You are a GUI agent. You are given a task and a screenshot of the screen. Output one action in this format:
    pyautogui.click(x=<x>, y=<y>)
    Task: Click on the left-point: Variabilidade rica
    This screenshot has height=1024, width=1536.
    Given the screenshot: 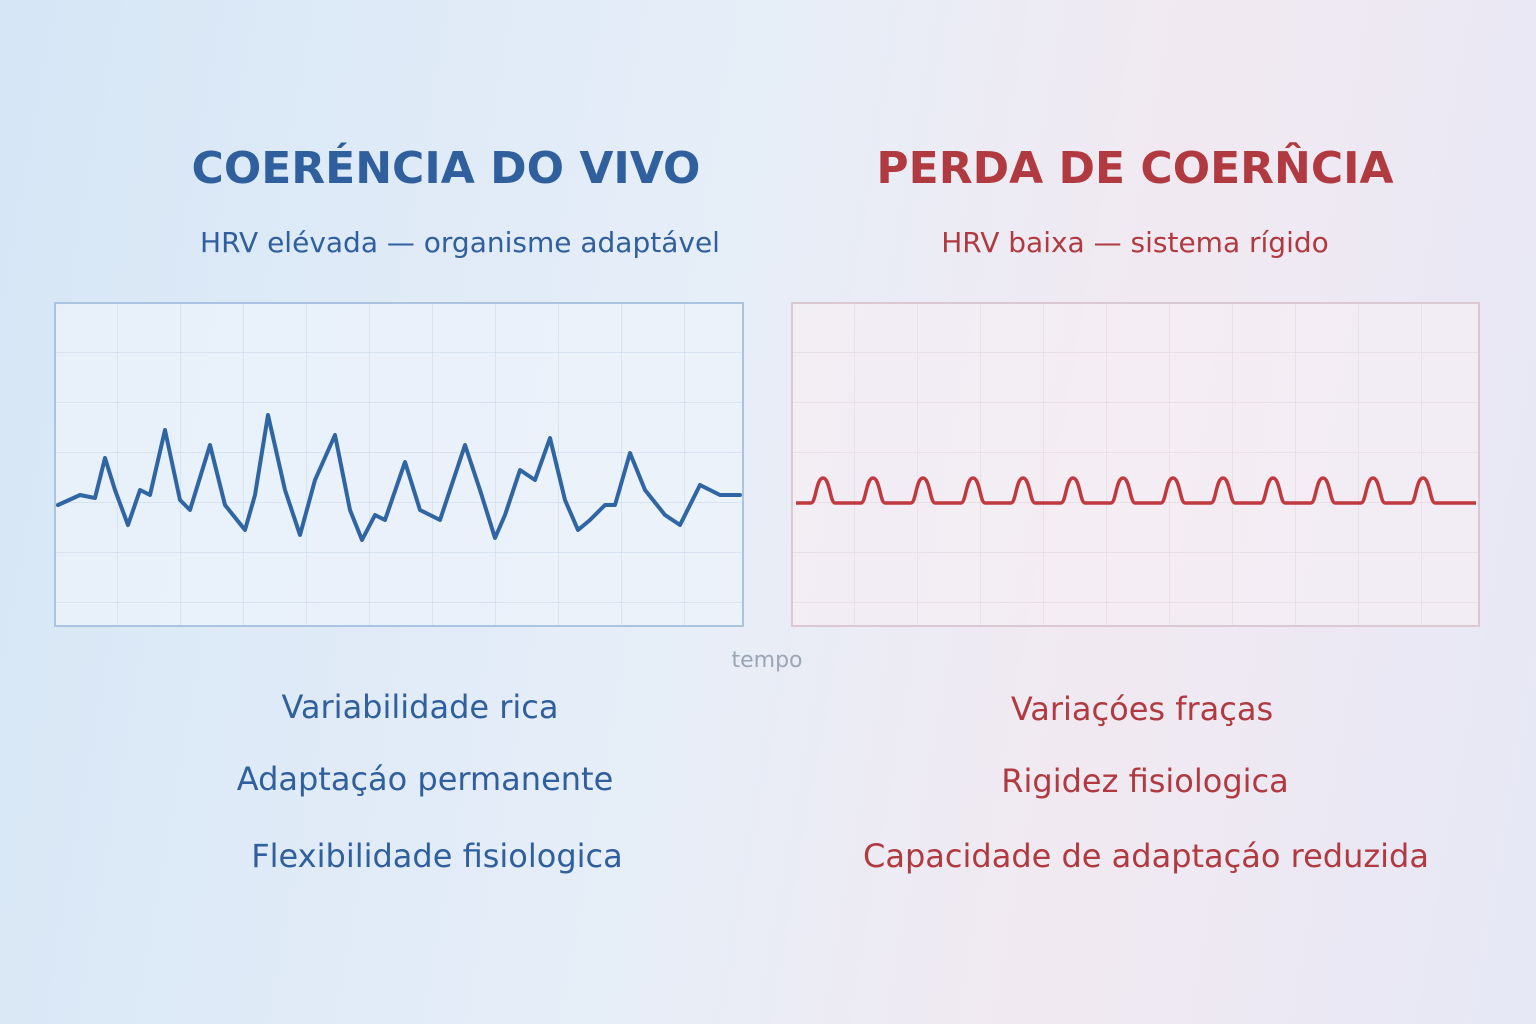 What is the action you would take?
    pyautogui.click(x=420, y=707)
    